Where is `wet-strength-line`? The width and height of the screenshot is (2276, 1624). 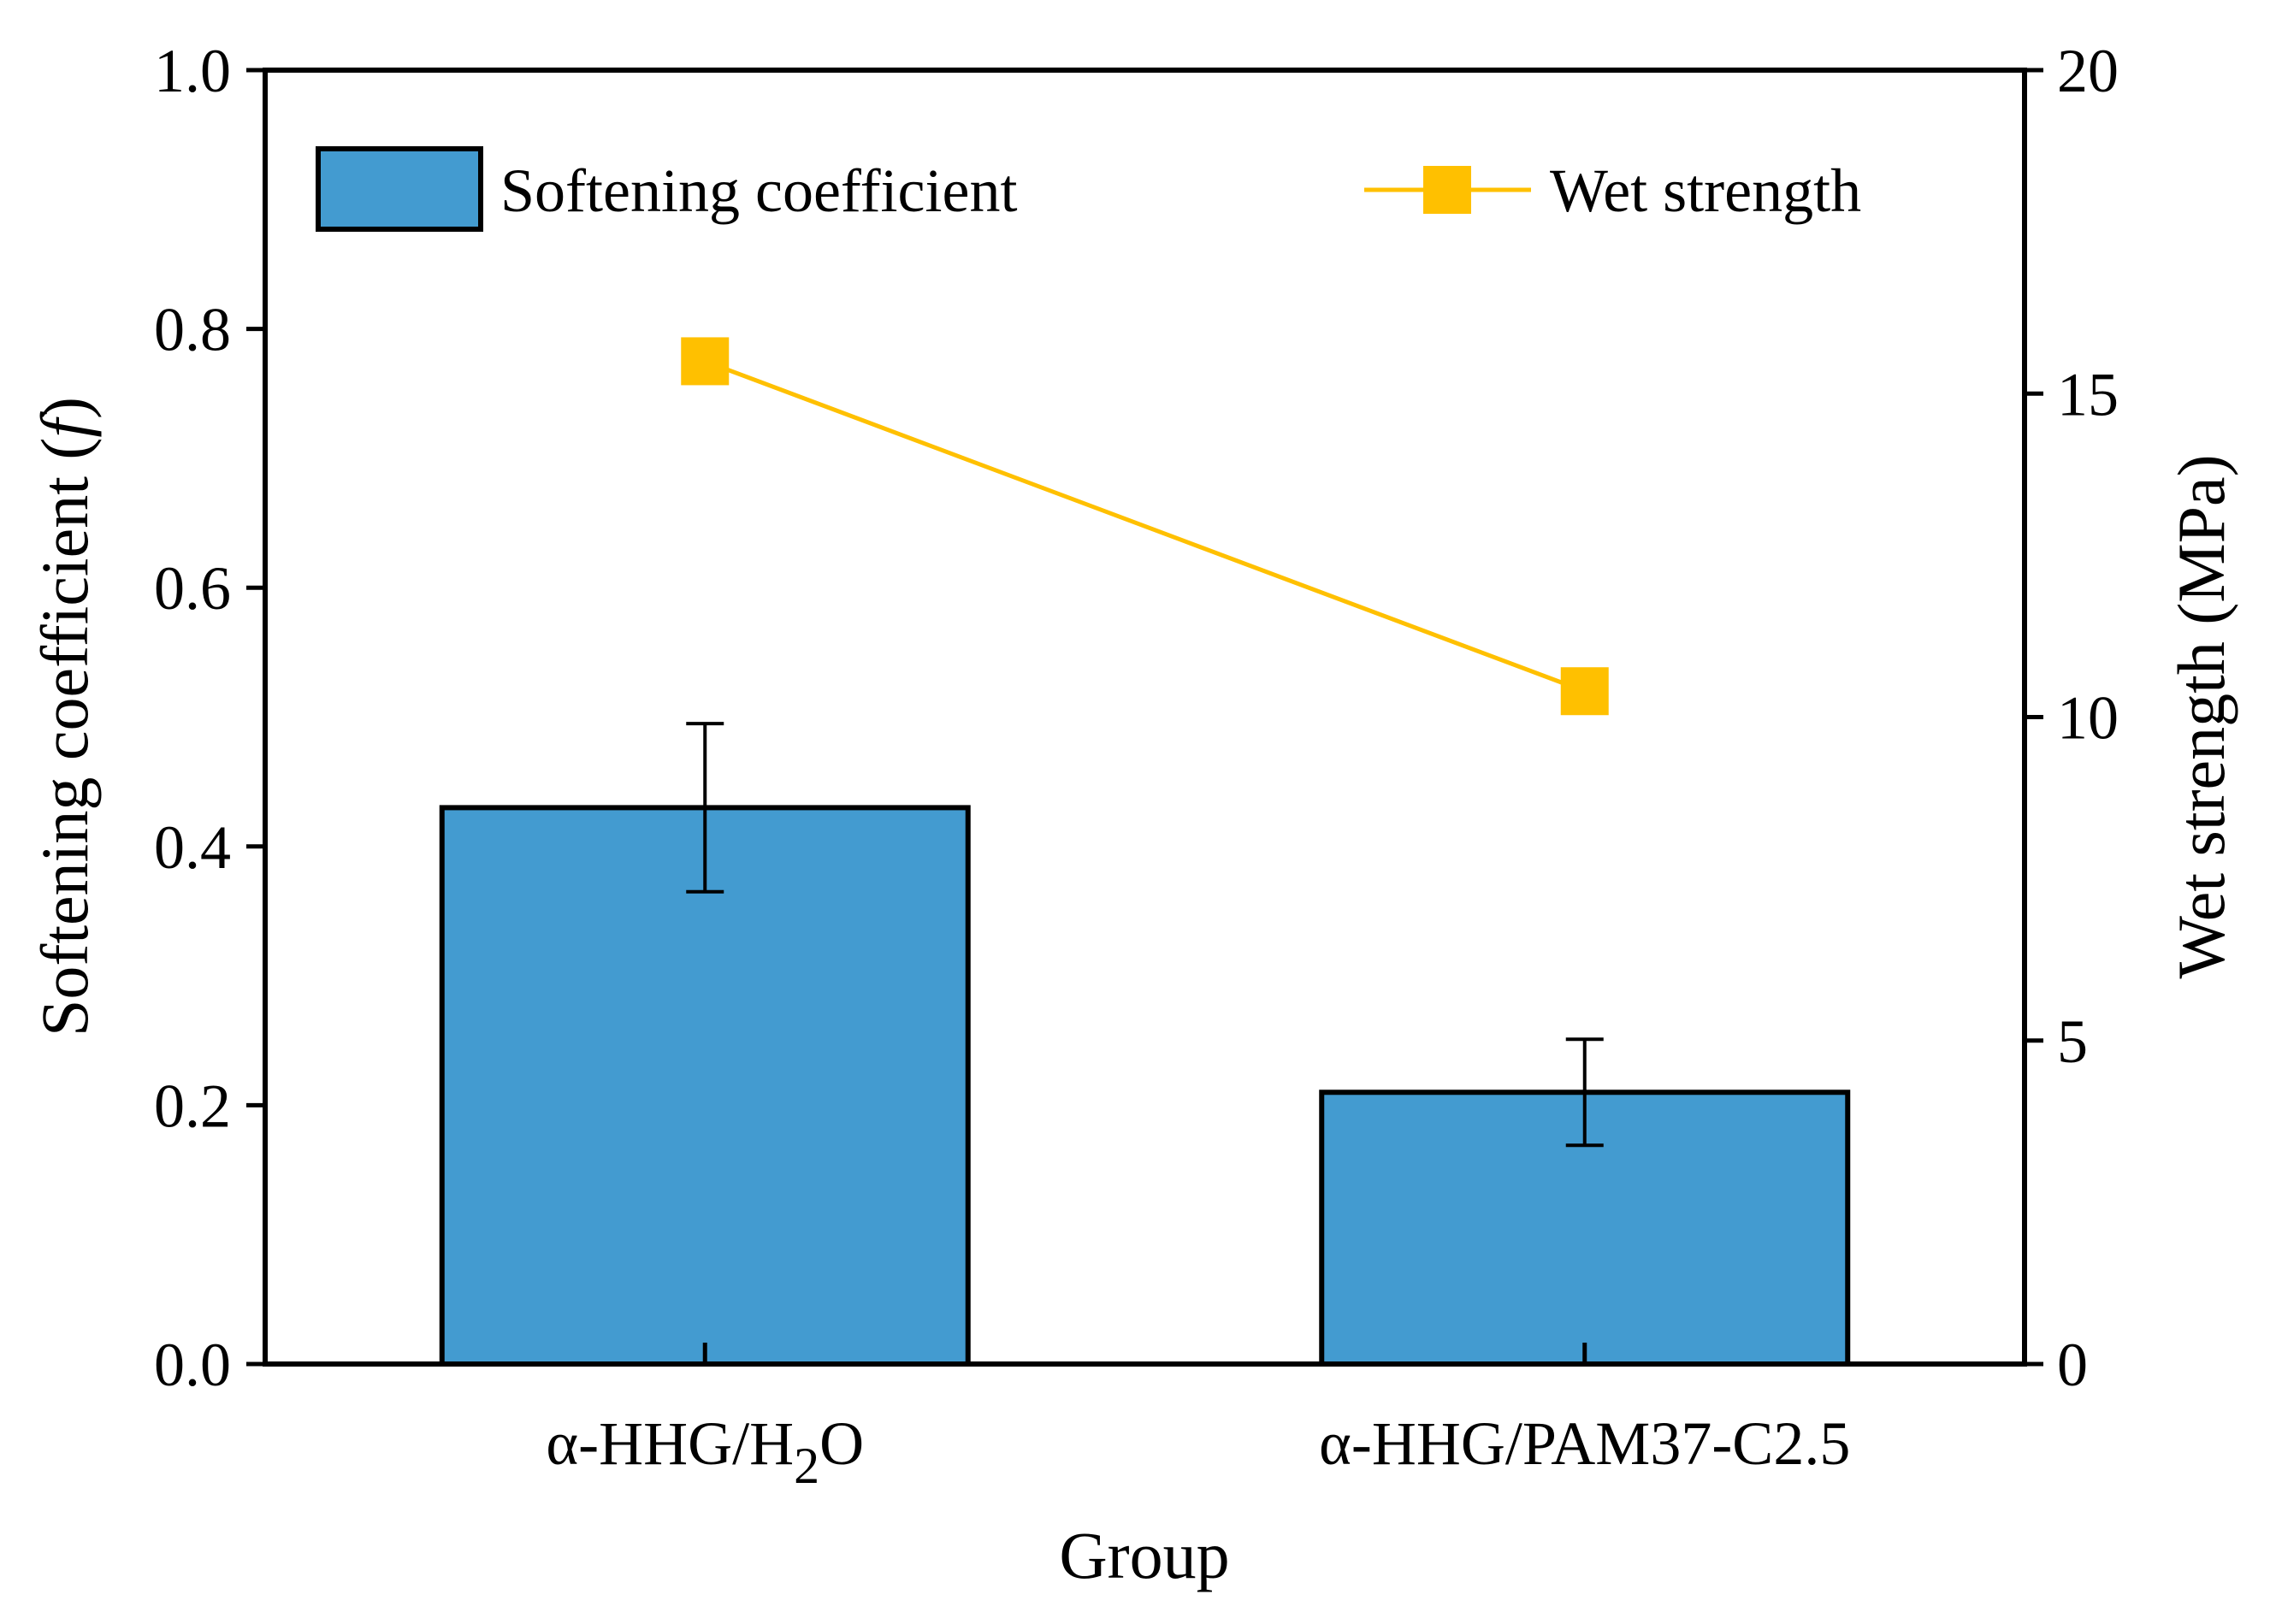
wet-strength-line is located at coordinates (1145, 526).